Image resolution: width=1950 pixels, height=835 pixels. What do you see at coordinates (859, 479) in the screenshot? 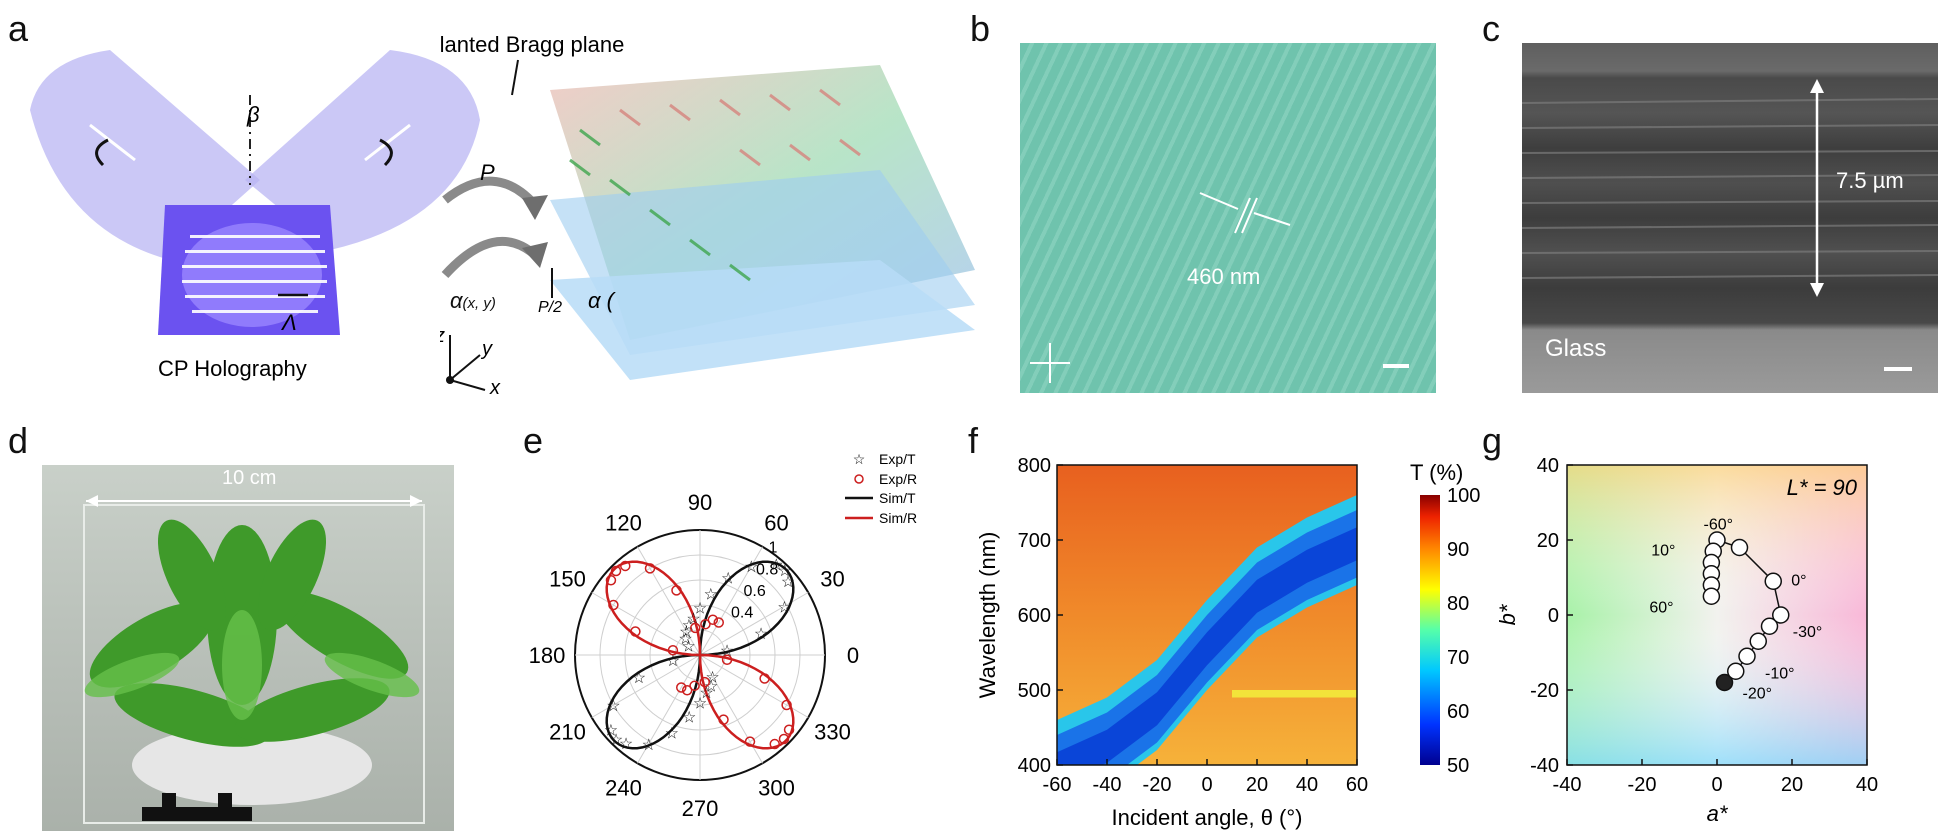
I see `legend-exp-r-marker` at bounding box center [859, 479].